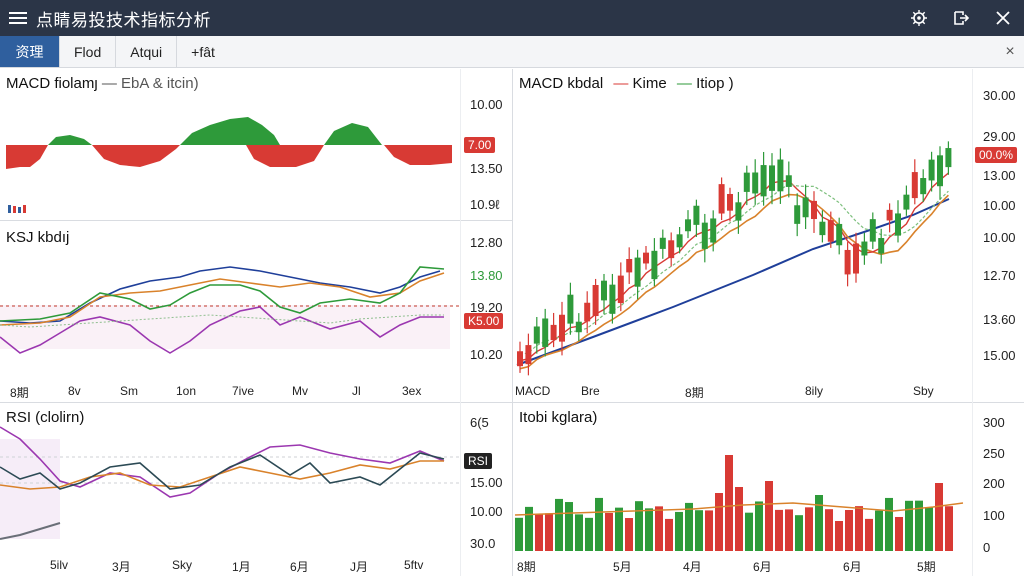 This screenshot has height=576, width=1024. What do you see at coordinates (52, 83) in the screenshot?
I see `macd-left-title-text: MACD fiolamȷ` at bounding box center [52, 83].